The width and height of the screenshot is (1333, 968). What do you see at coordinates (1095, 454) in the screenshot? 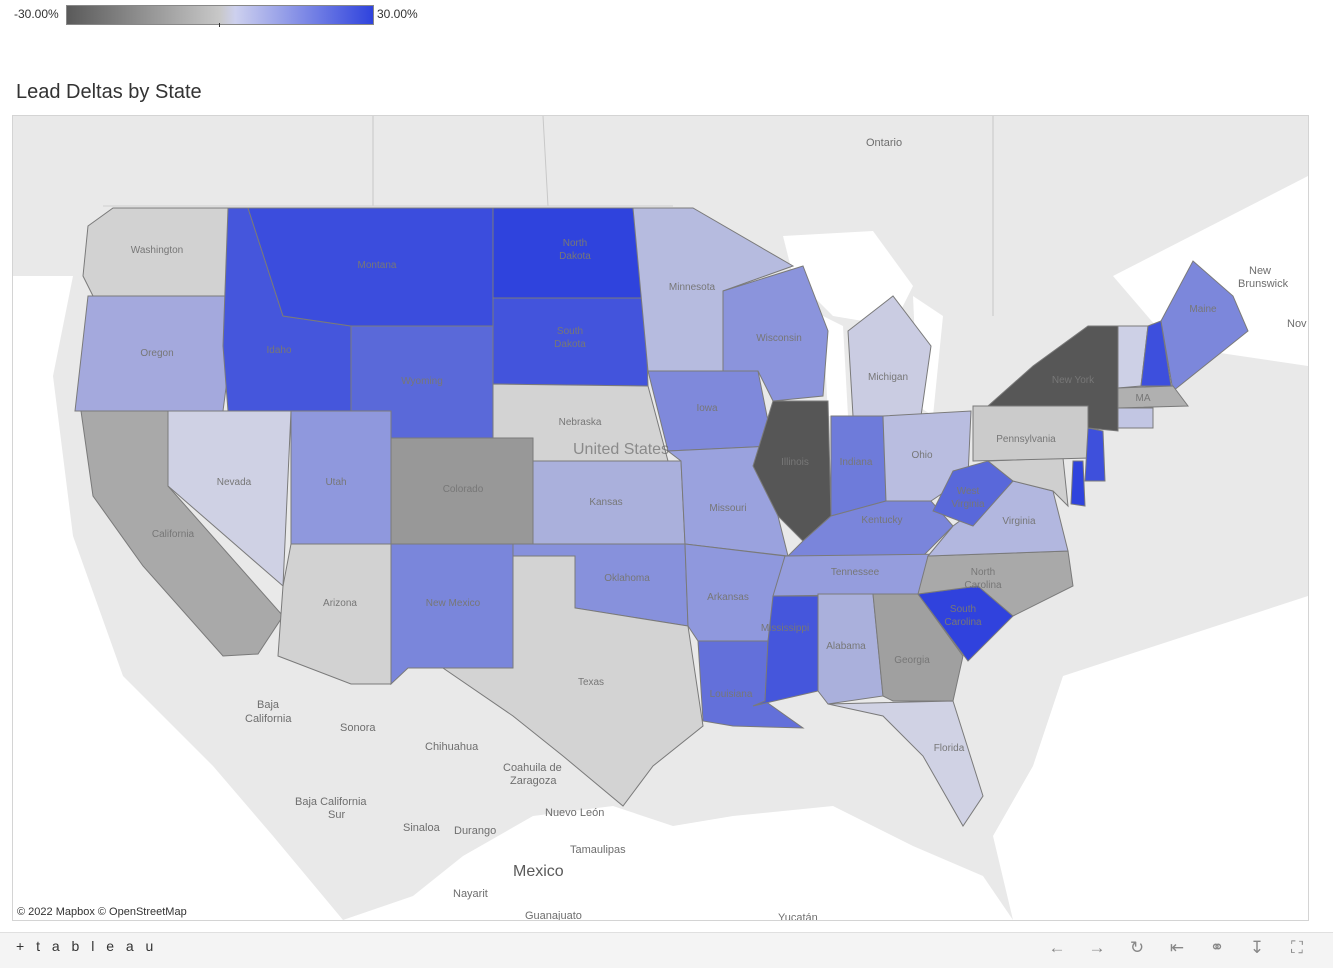
I see `state-new-jersey` at bounding box center [1095, 454].